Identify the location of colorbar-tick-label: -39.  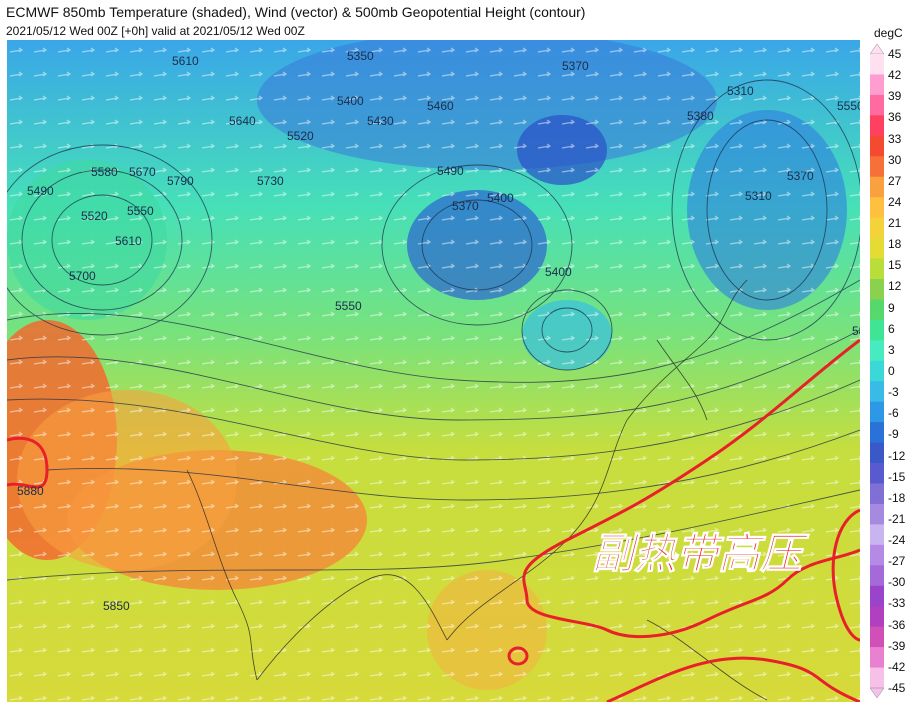
(897, 645).